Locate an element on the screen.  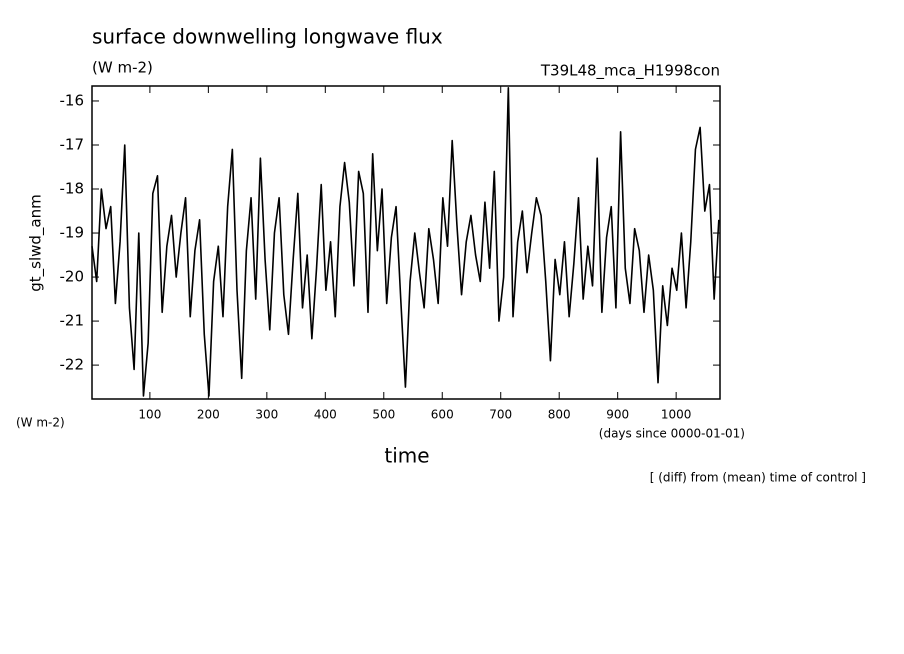
y-tick-label: -17 is located at coordinates (72, 144).